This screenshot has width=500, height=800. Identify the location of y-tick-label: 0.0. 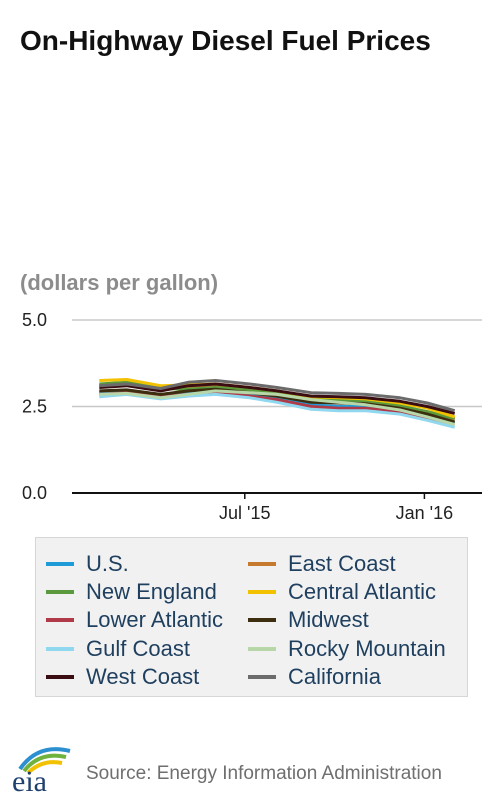
(34, 493).